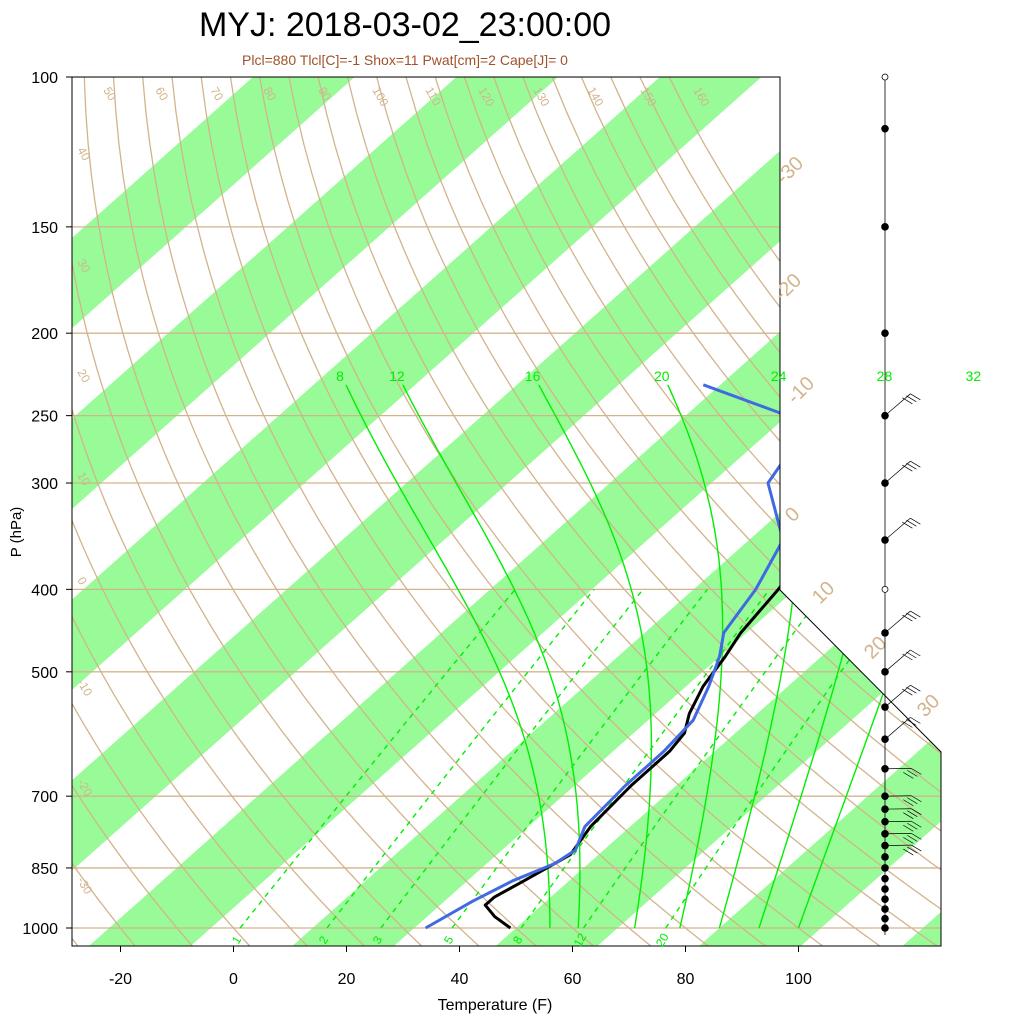 The image size is (1024, 1024). I want to click on dry-adiabat-label: 20, so click(83, 376).